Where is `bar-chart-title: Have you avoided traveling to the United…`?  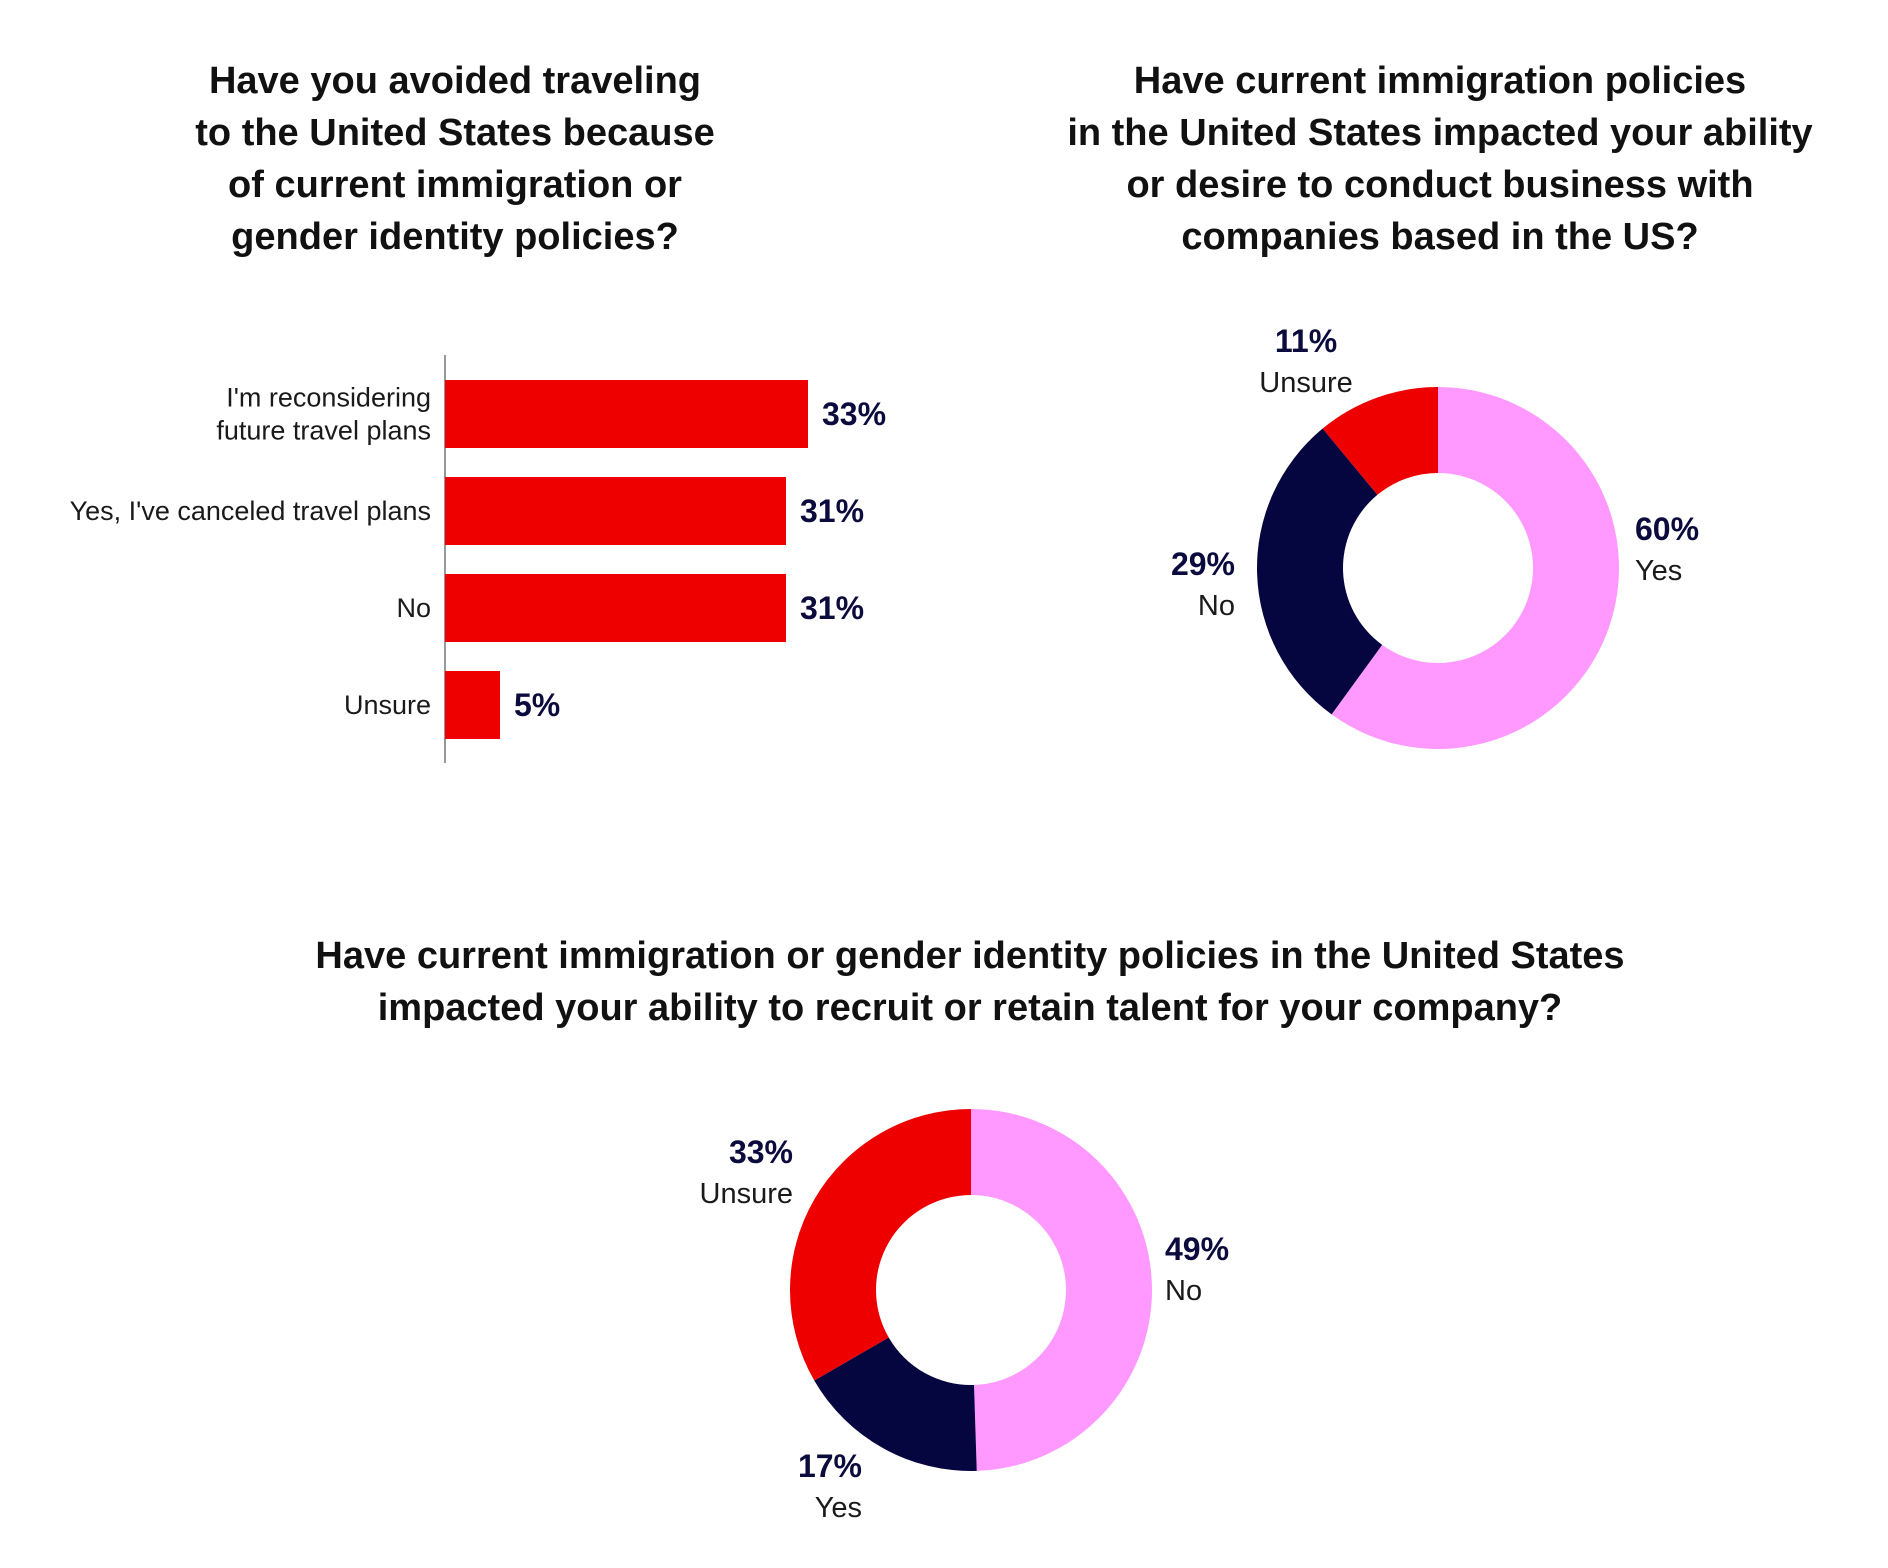 bar-chart-title: Have you avoided traveling to the United… is located at coordinates (455, 159).